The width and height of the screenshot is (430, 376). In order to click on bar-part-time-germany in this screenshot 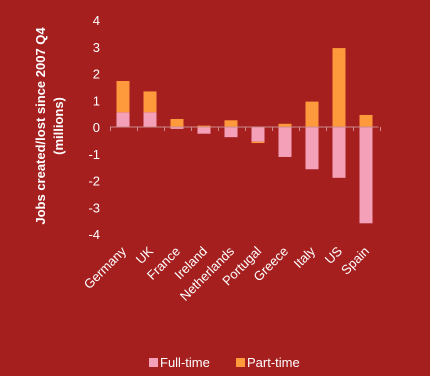, I will do `click(123, 96)`.